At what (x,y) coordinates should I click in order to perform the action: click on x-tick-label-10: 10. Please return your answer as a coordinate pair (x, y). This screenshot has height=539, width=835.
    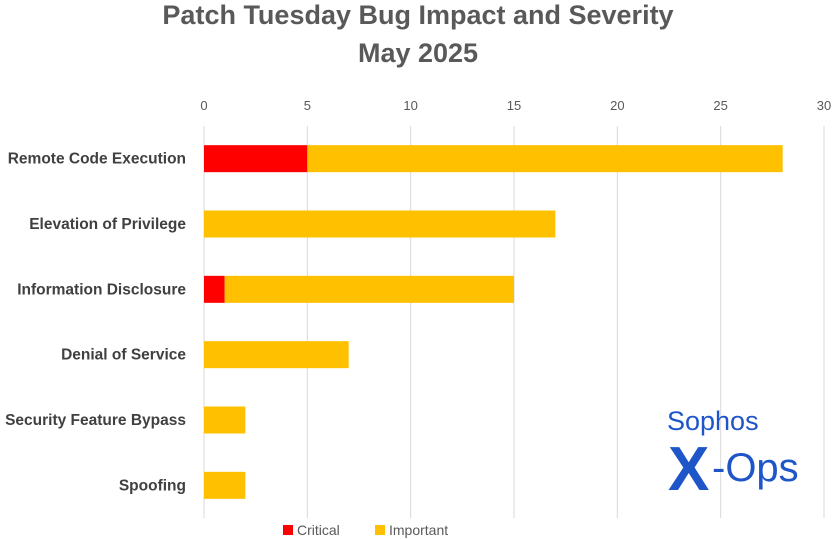
    Looking at the image, I should click on (410, 105).